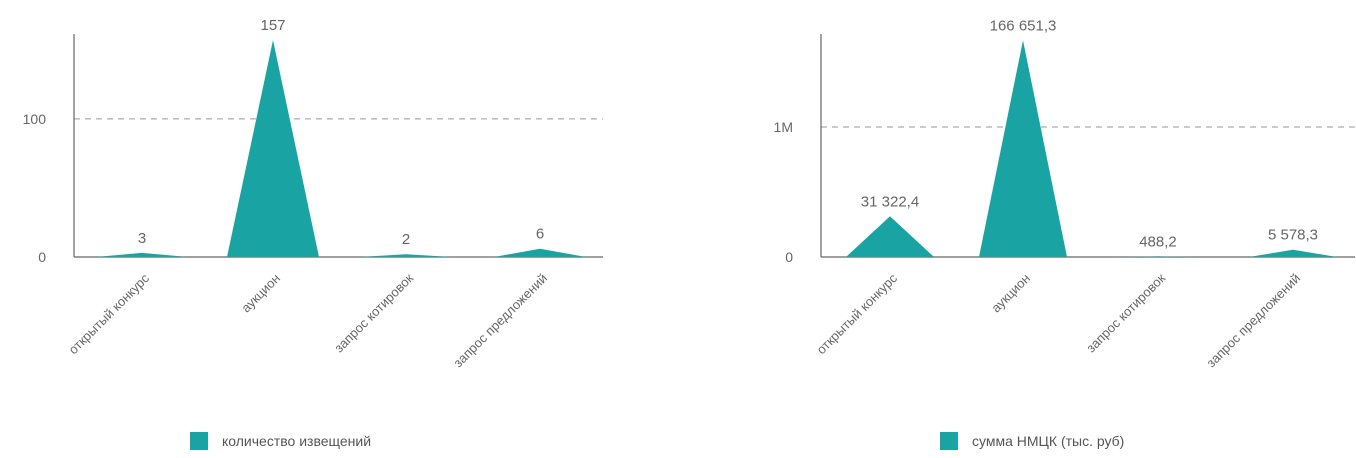 The width and height of the screenshot is (1356, 458). I want to click on legend-label: количество извещений, so click(297, 441).